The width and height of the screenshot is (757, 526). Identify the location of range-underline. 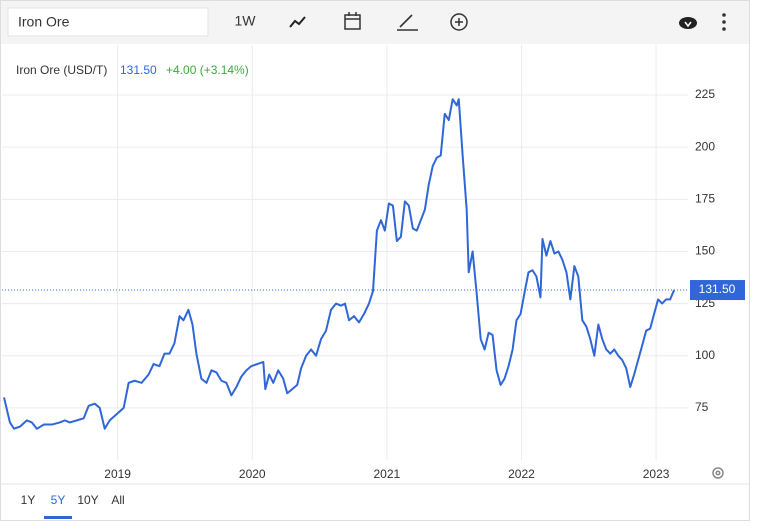
(58, 517).